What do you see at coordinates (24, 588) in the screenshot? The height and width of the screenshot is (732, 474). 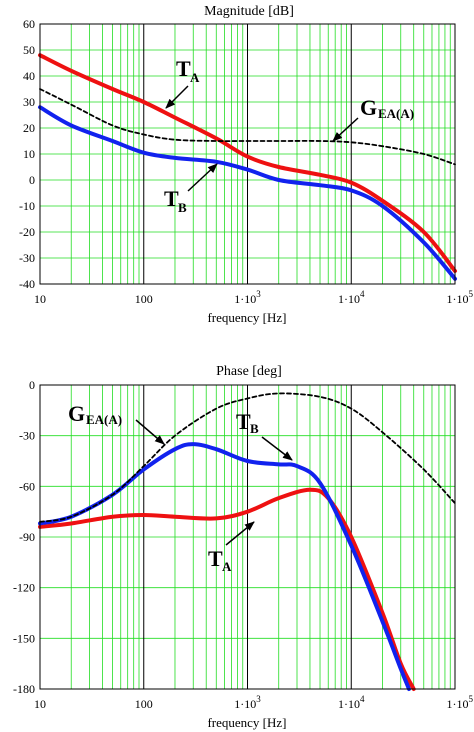 I see `phase-y-tick-label: -120` at bounding box center [24, 588].